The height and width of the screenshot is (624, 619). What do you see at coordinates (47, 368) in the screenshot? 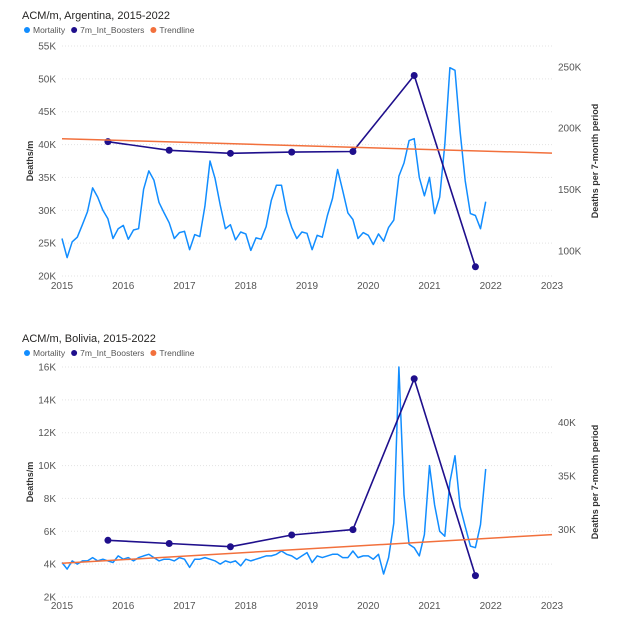
I see `y-tick-label: 16K` at bounding box center [47, 368].